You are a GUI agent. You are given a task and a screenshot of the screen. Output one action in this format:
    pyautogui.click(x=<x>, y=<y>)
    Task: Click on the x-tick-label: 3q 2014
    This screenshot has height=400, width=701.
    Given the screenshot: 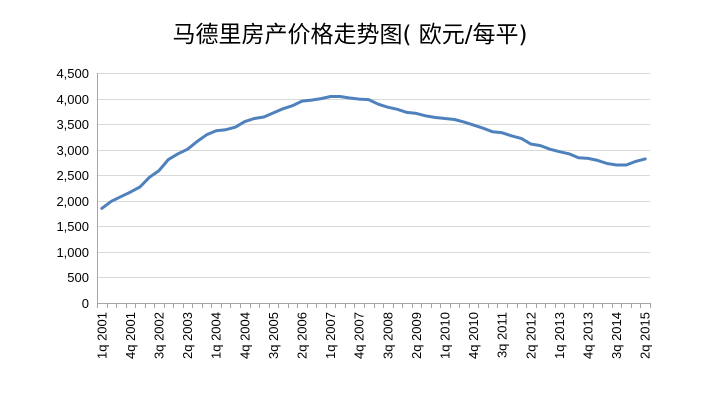 What is the action you would take?
    pyautogui.click(x=616, y=335)
    